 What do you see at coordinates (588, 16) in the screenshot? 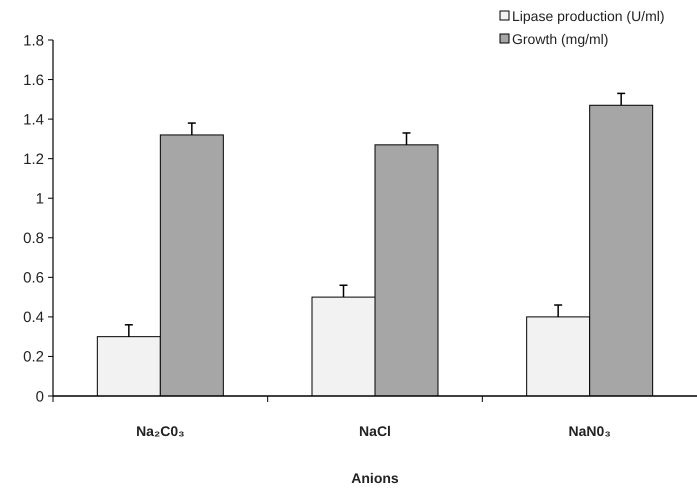
I see `legend-label: Lipase production (U/ml)` at bounding box center [588, 16].